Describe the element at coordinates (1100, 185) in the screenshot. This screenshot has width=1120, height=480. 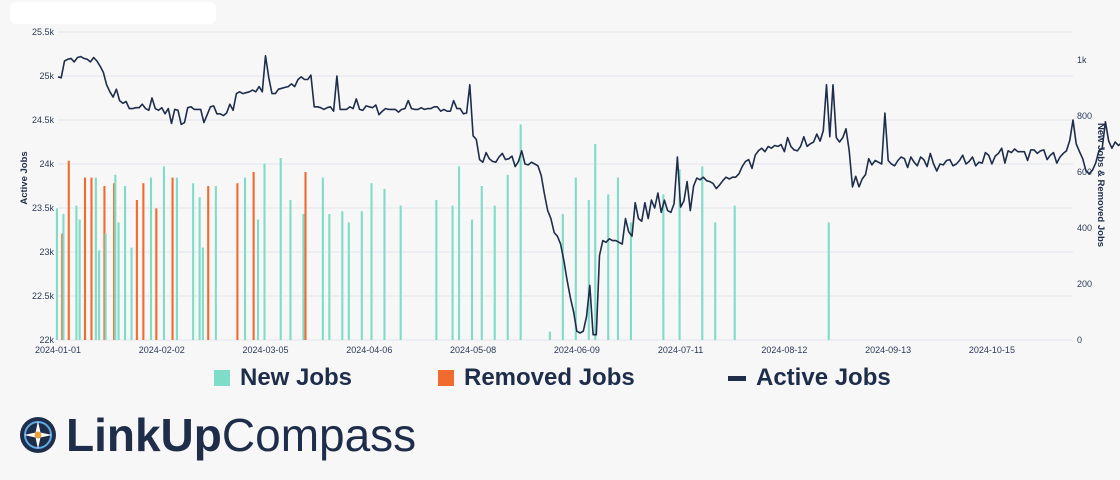
I see `y-right-axis-title: New Jobs & Removed Jobs` at that location.